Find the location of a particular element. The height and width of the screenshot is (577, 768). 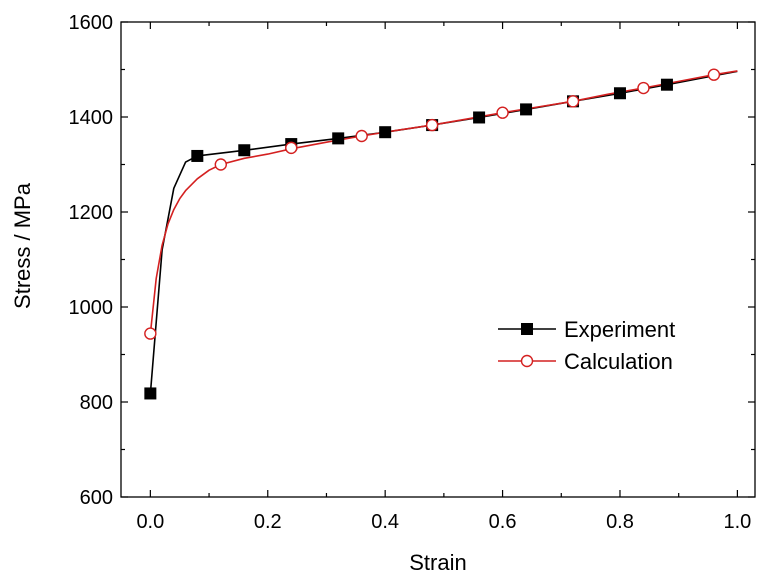

y-tick-label: 1000 is located at coordinates (91, 308).